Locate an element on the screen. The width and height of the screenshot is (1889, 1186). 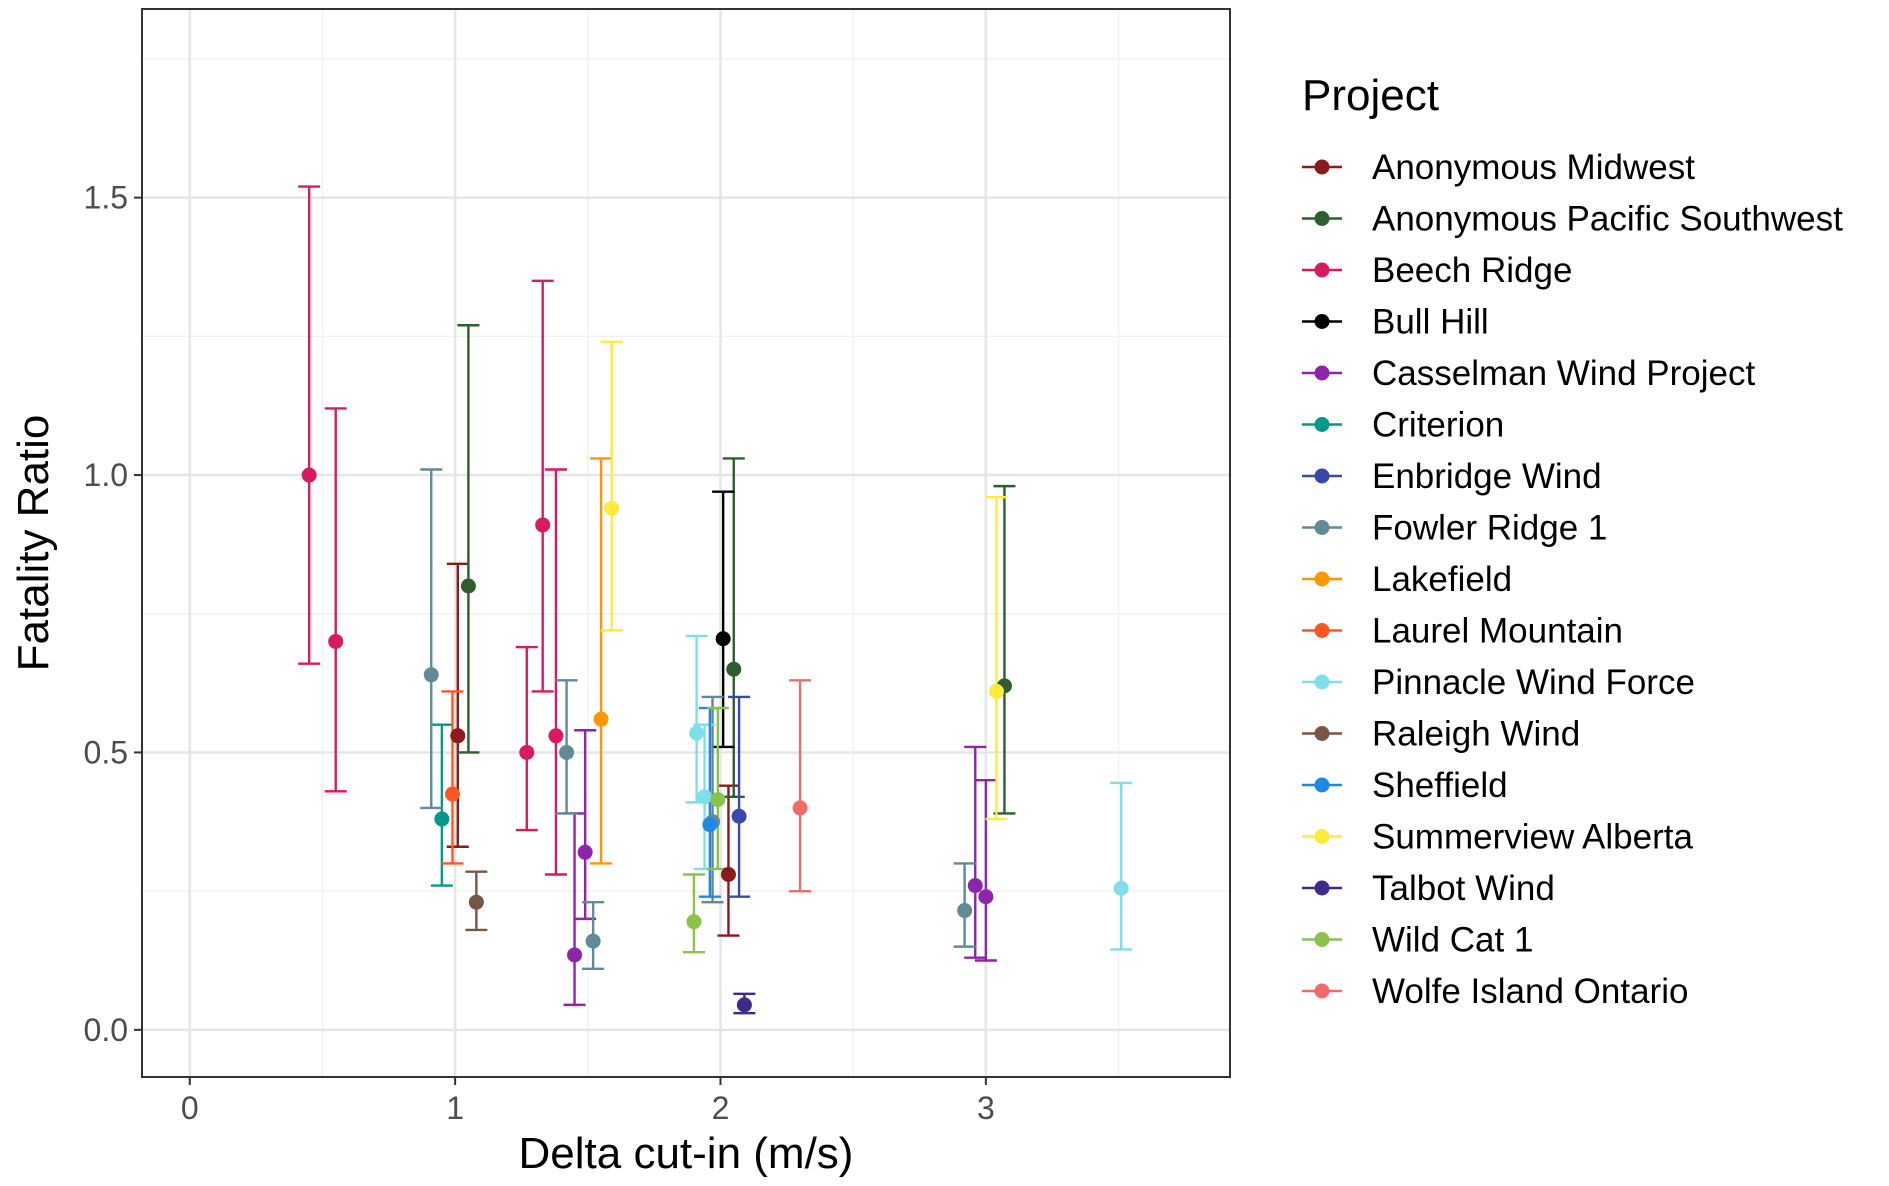
legend-item: Sheffield is located at coordinates (1405, 785).